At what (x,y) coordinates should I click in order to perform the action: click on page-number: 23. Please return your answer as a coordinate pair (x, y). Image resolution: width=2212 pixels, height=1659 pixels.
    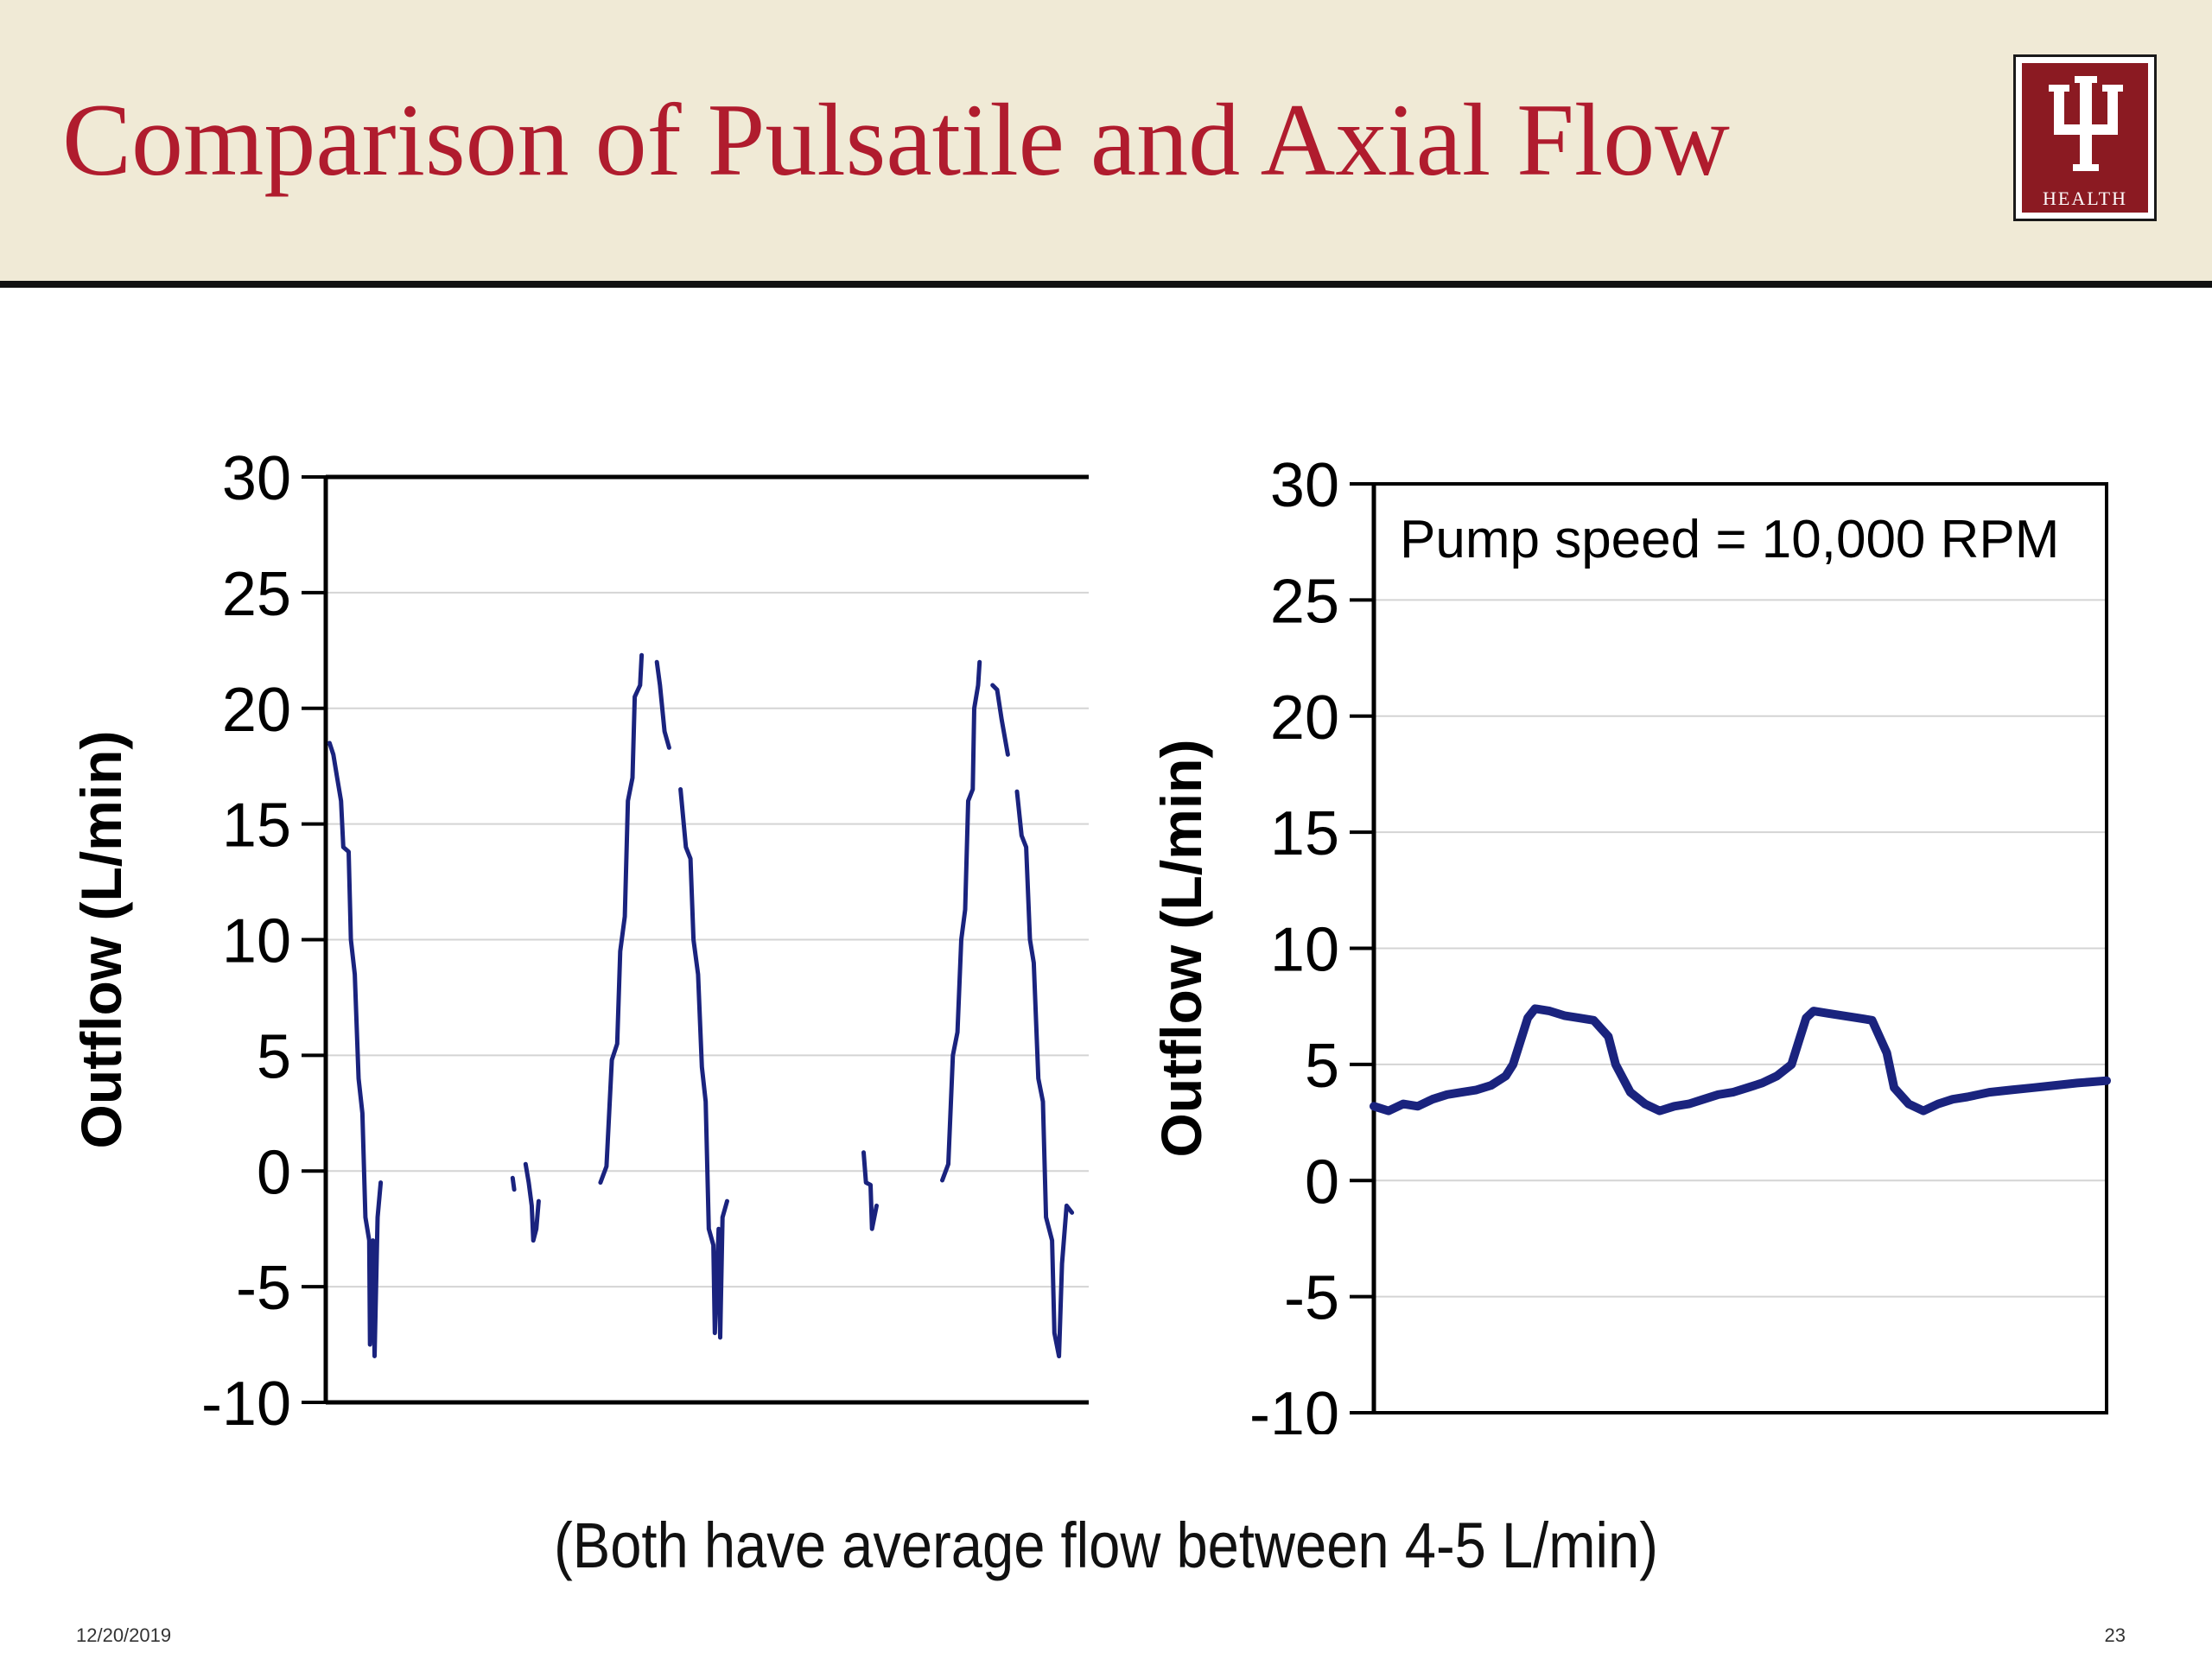
    Looking at the image, I should click on (2115, 1635).